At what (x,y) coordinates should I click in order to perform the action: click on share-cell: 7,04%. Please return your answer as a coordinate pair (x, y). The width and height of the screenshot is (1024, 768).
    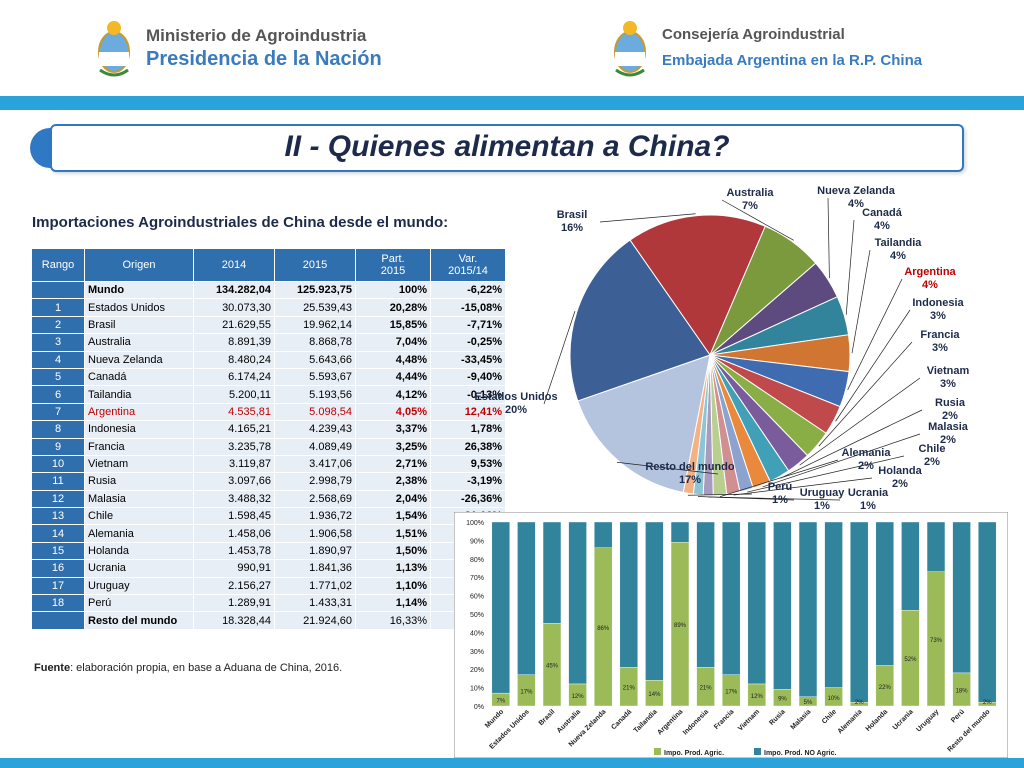
    Looking at the image, I should click on (393, 342).